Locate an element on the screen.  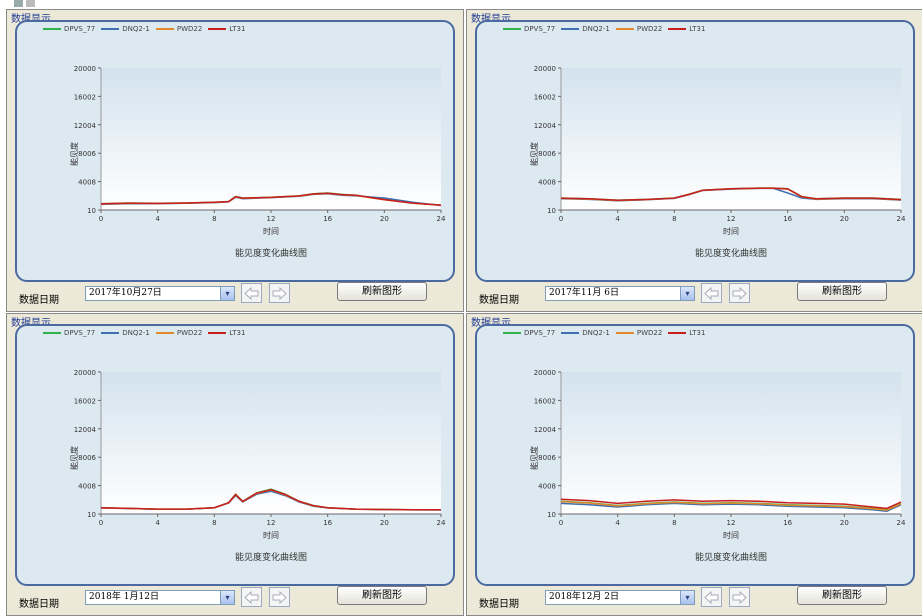
legend-item: PWD22 is located at coordinates (639, 29).